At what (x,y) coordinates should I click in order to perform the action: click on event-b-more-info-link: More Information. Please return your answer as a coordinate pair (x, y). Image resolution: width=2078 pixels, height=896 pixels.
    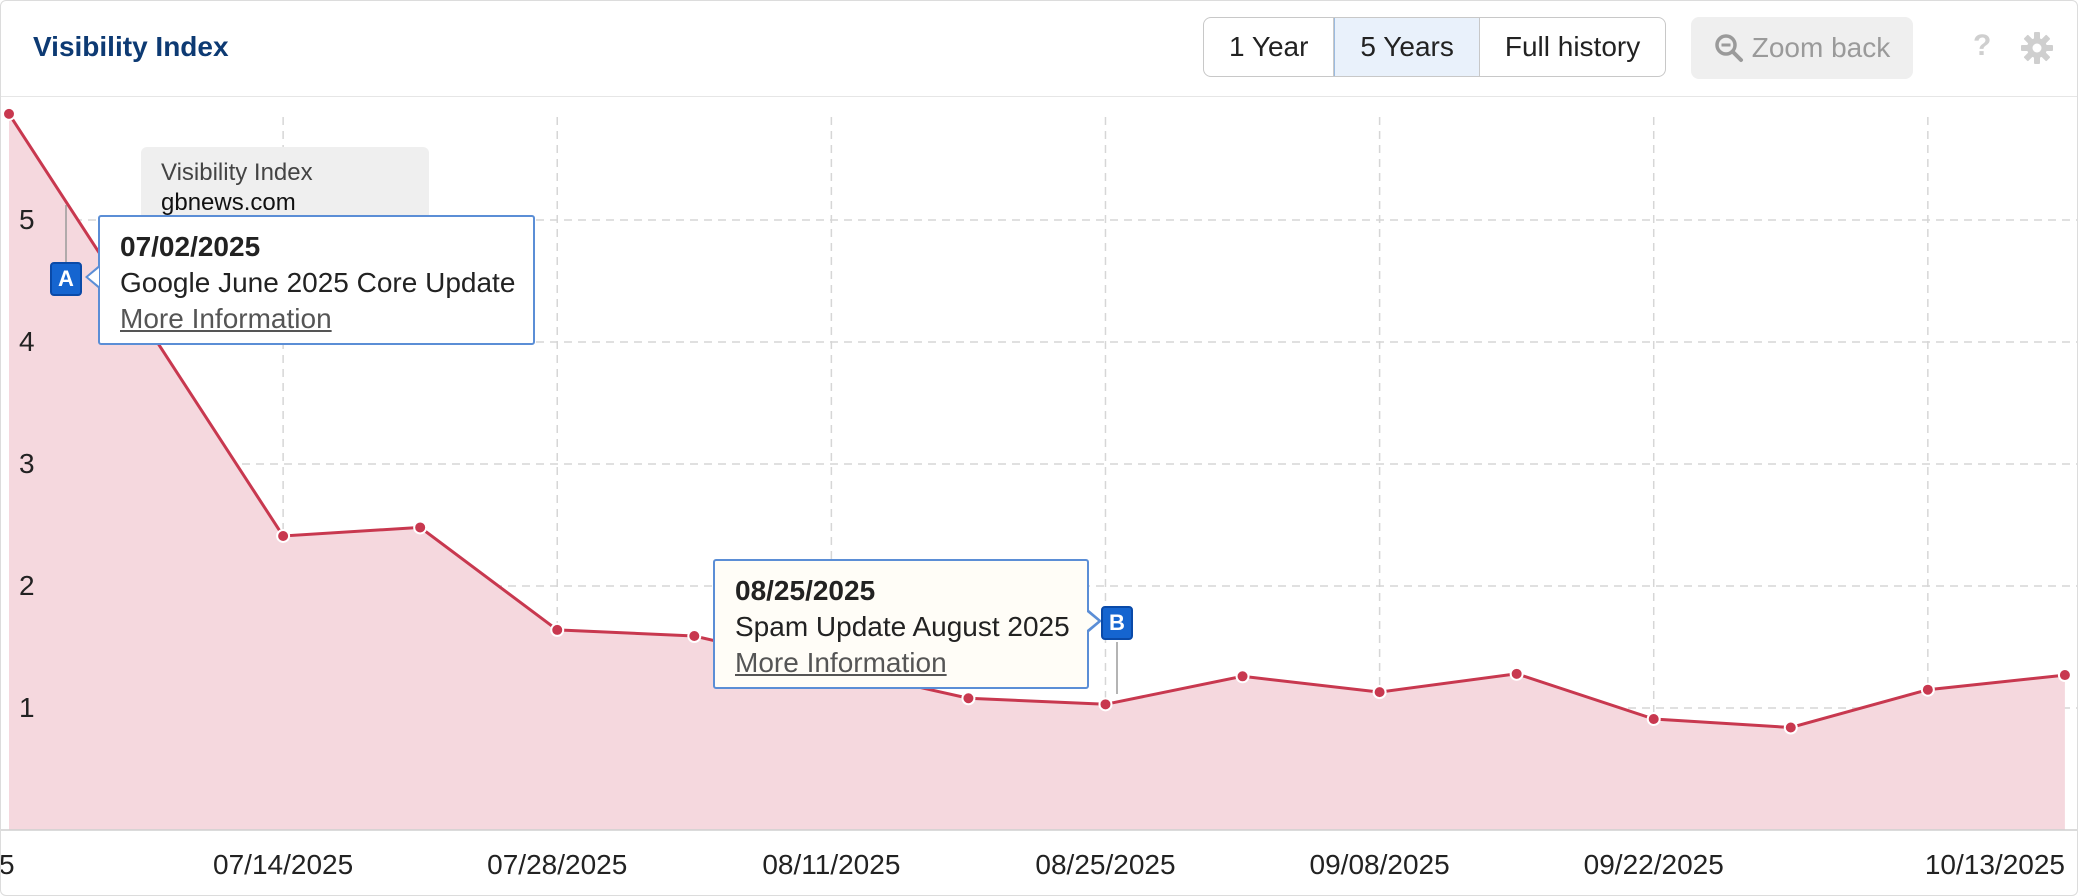
    Looking at the image, I should click on (841, 662).